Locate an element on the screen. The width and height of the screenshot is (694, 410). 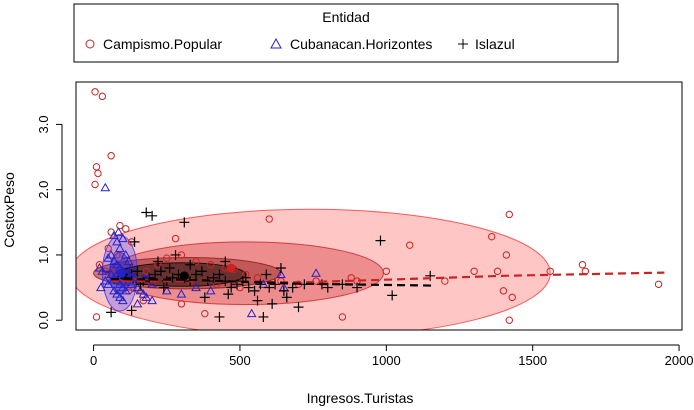
legend-label: Islazul is located at coordinates (495, 44).